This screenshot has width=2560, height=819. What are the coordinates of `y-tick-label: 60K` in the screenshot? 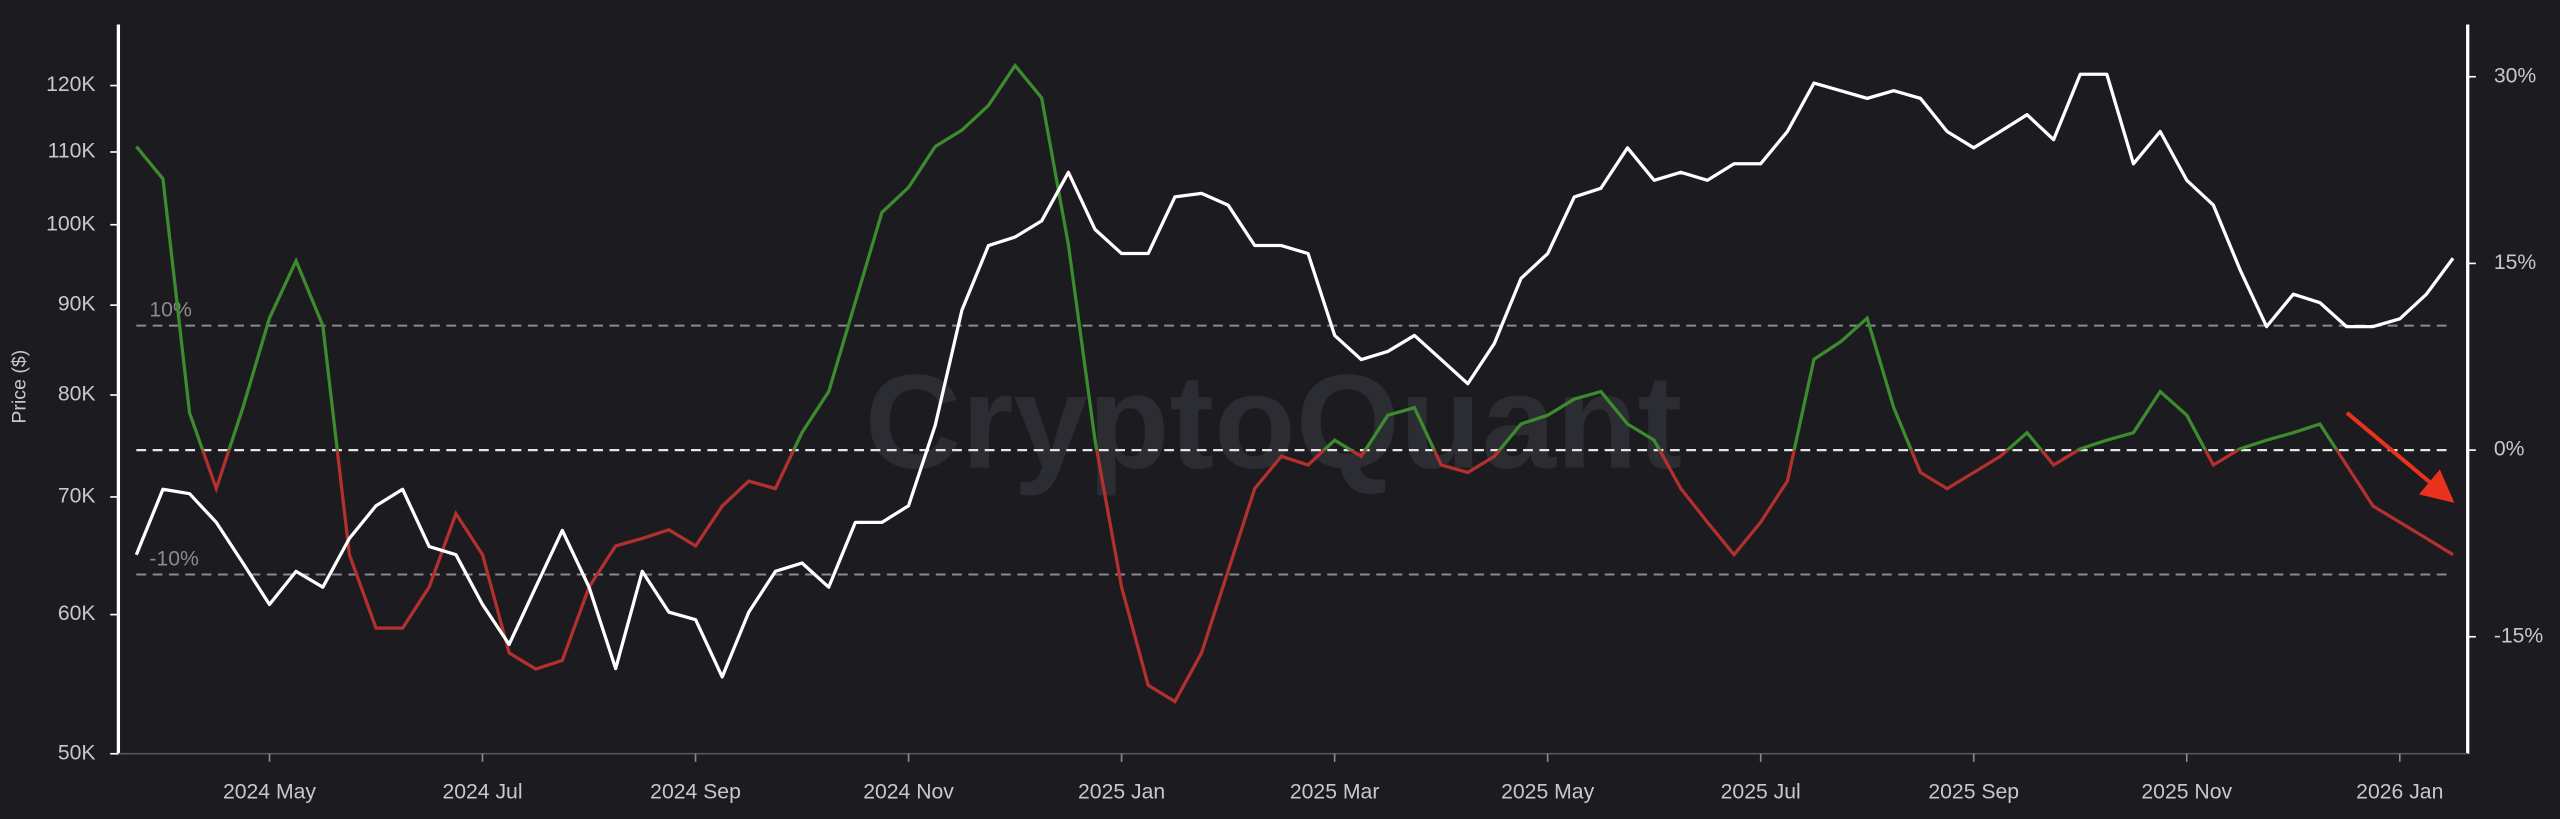 It's located at (77, 613).